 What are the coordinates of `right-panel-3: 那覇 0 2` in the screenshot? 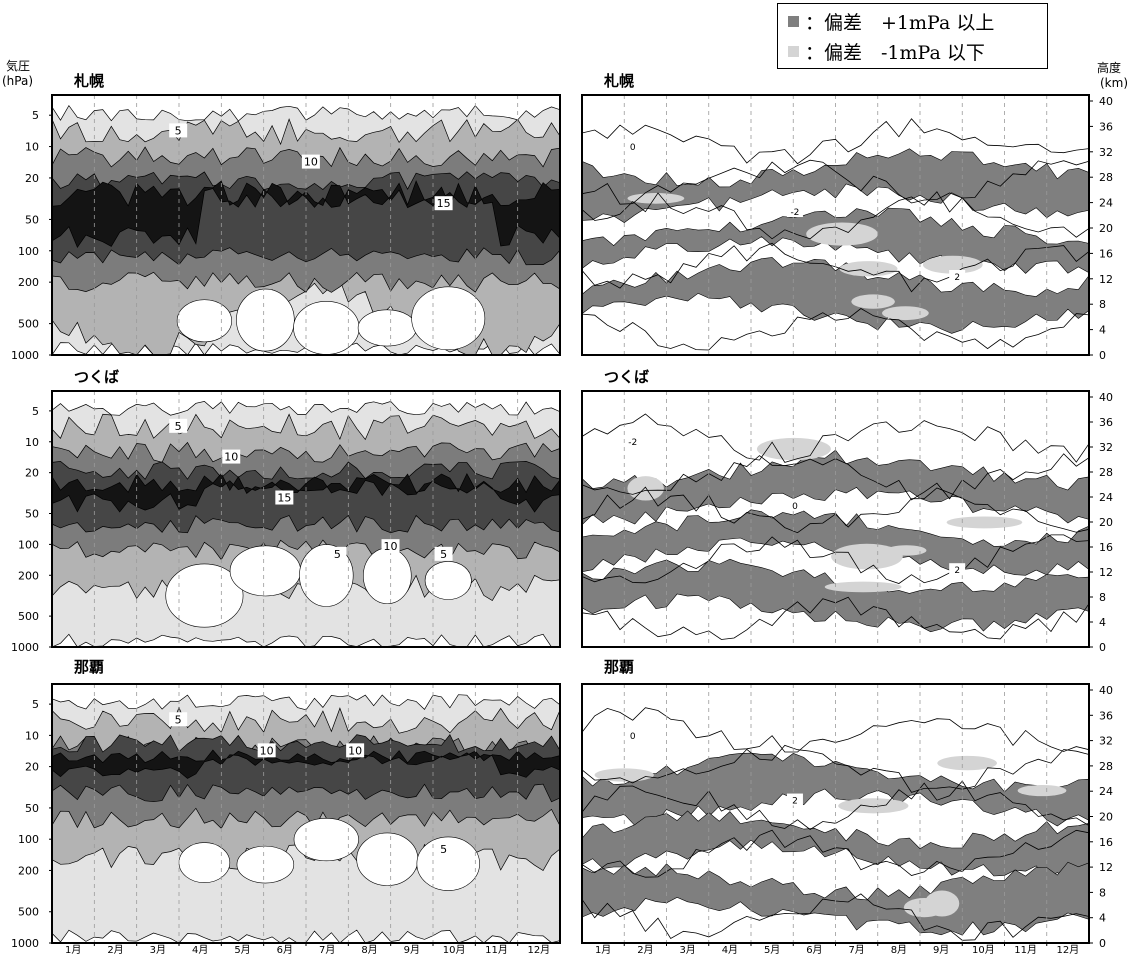 It's located at (835, 801).